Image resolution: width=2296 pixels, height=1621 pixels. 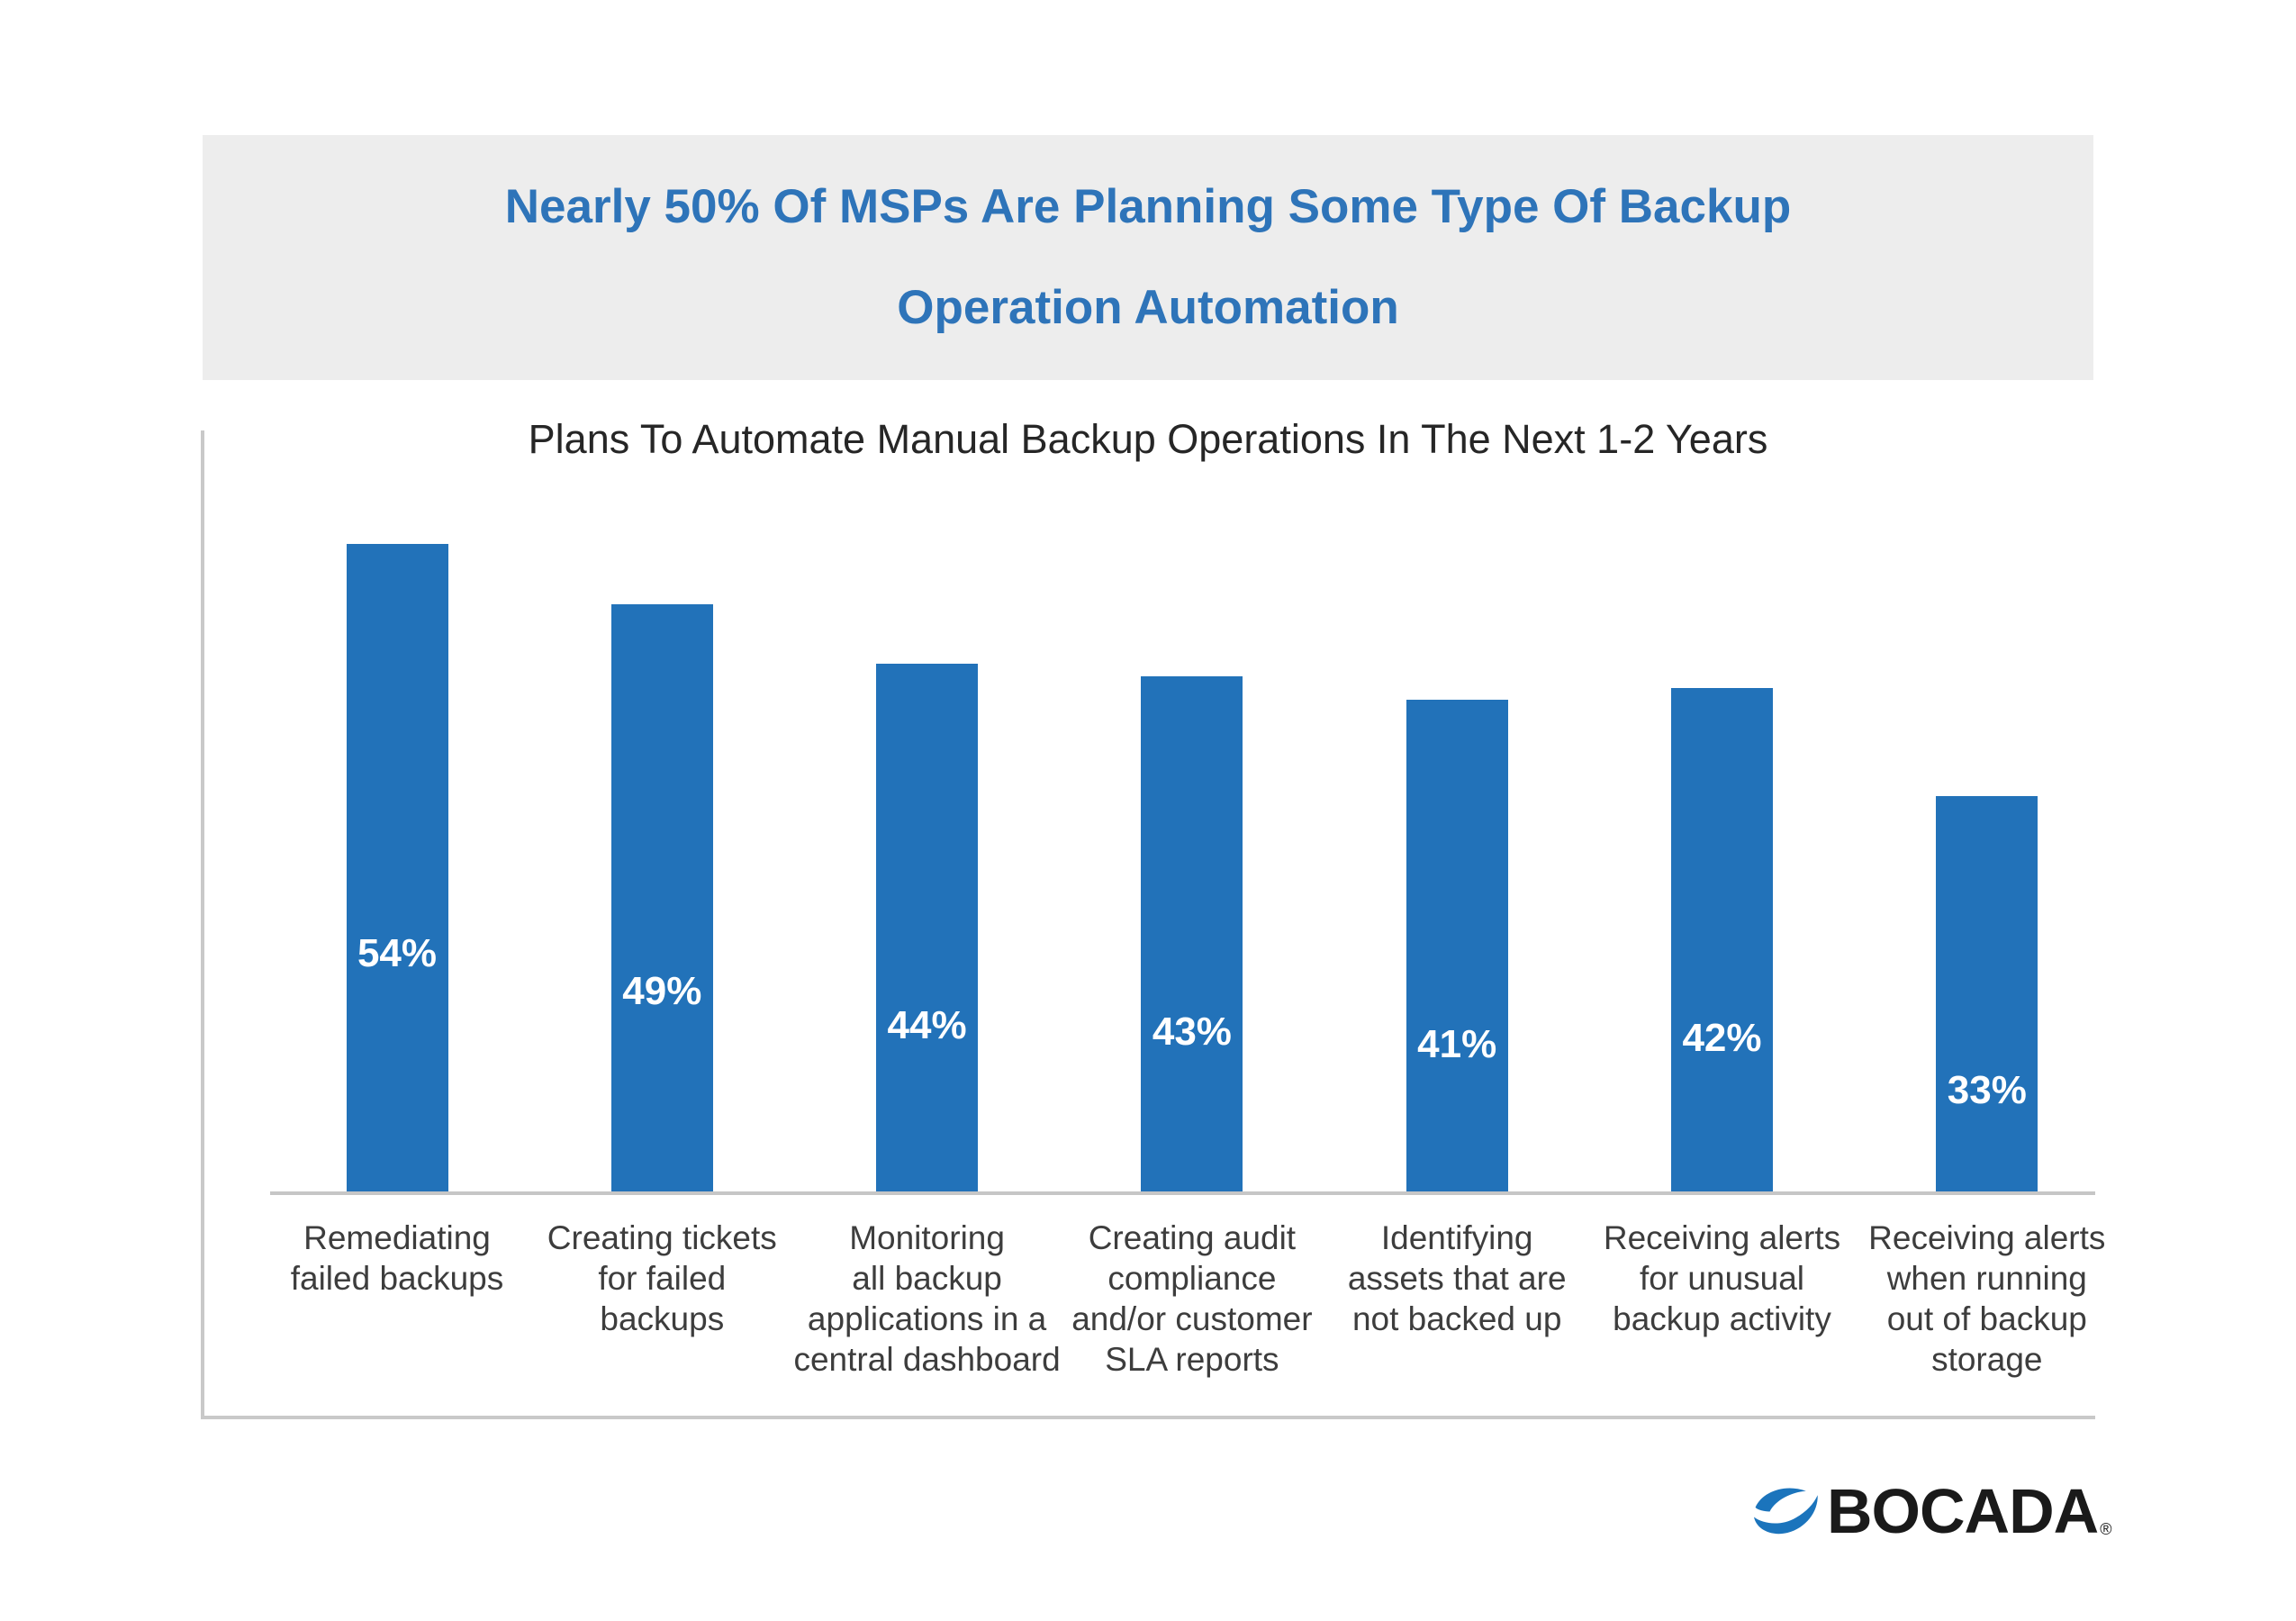 I want to click on x-axis-line, so click(x=1183, y=1193).